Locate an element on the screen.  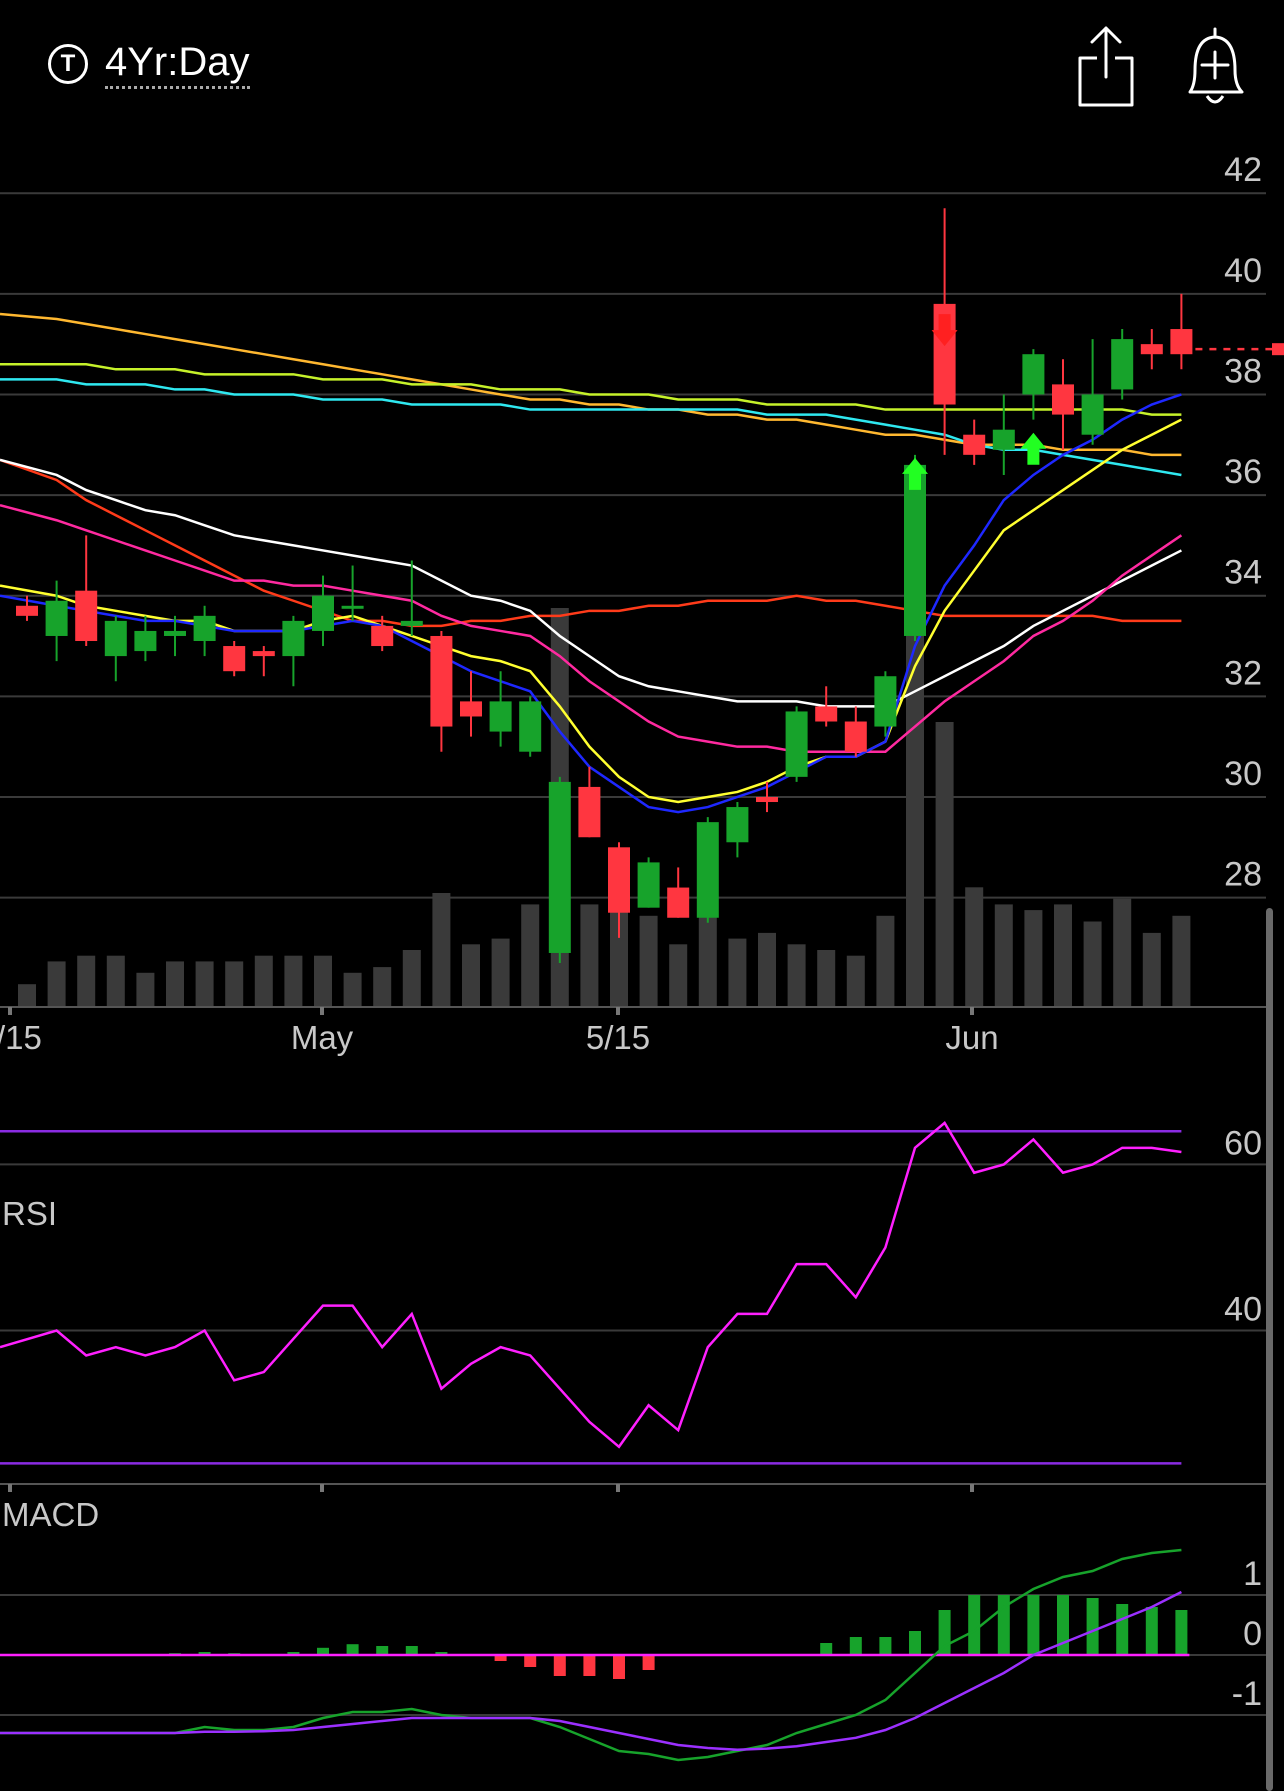
macd-tick-label: -1 is located at coordinates (1247, 1694).